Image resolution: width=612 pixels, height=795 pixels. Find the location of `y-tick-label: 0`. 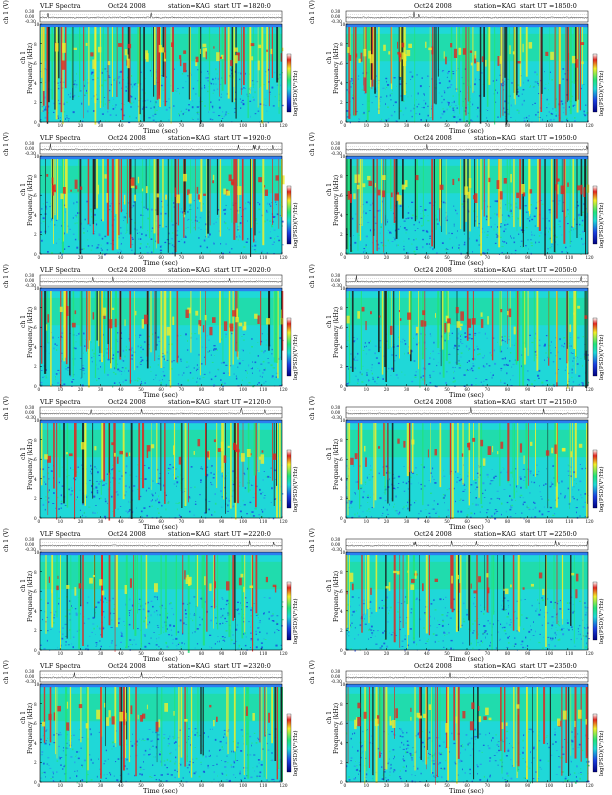

y-tick-label: 0 is located at coordinates (35, 254).